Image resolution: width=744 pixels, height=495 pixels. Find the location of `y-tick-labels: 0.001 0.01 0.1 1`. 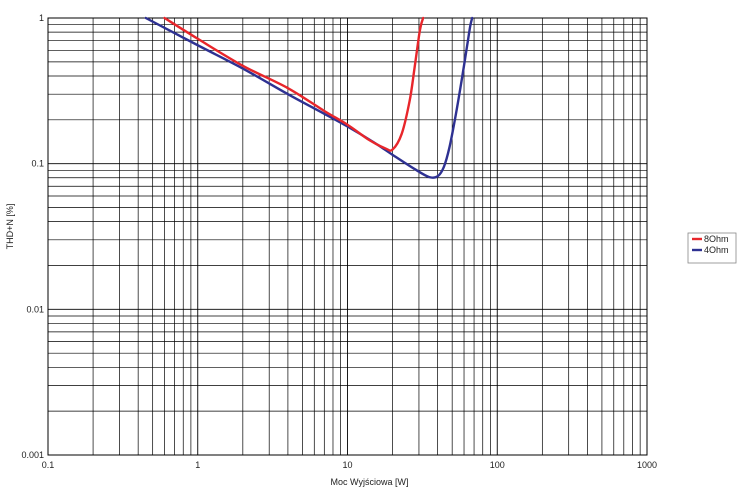

y-tick-labels: 0.001 0.01 0.1 1 is located at coordinates (32, 236).